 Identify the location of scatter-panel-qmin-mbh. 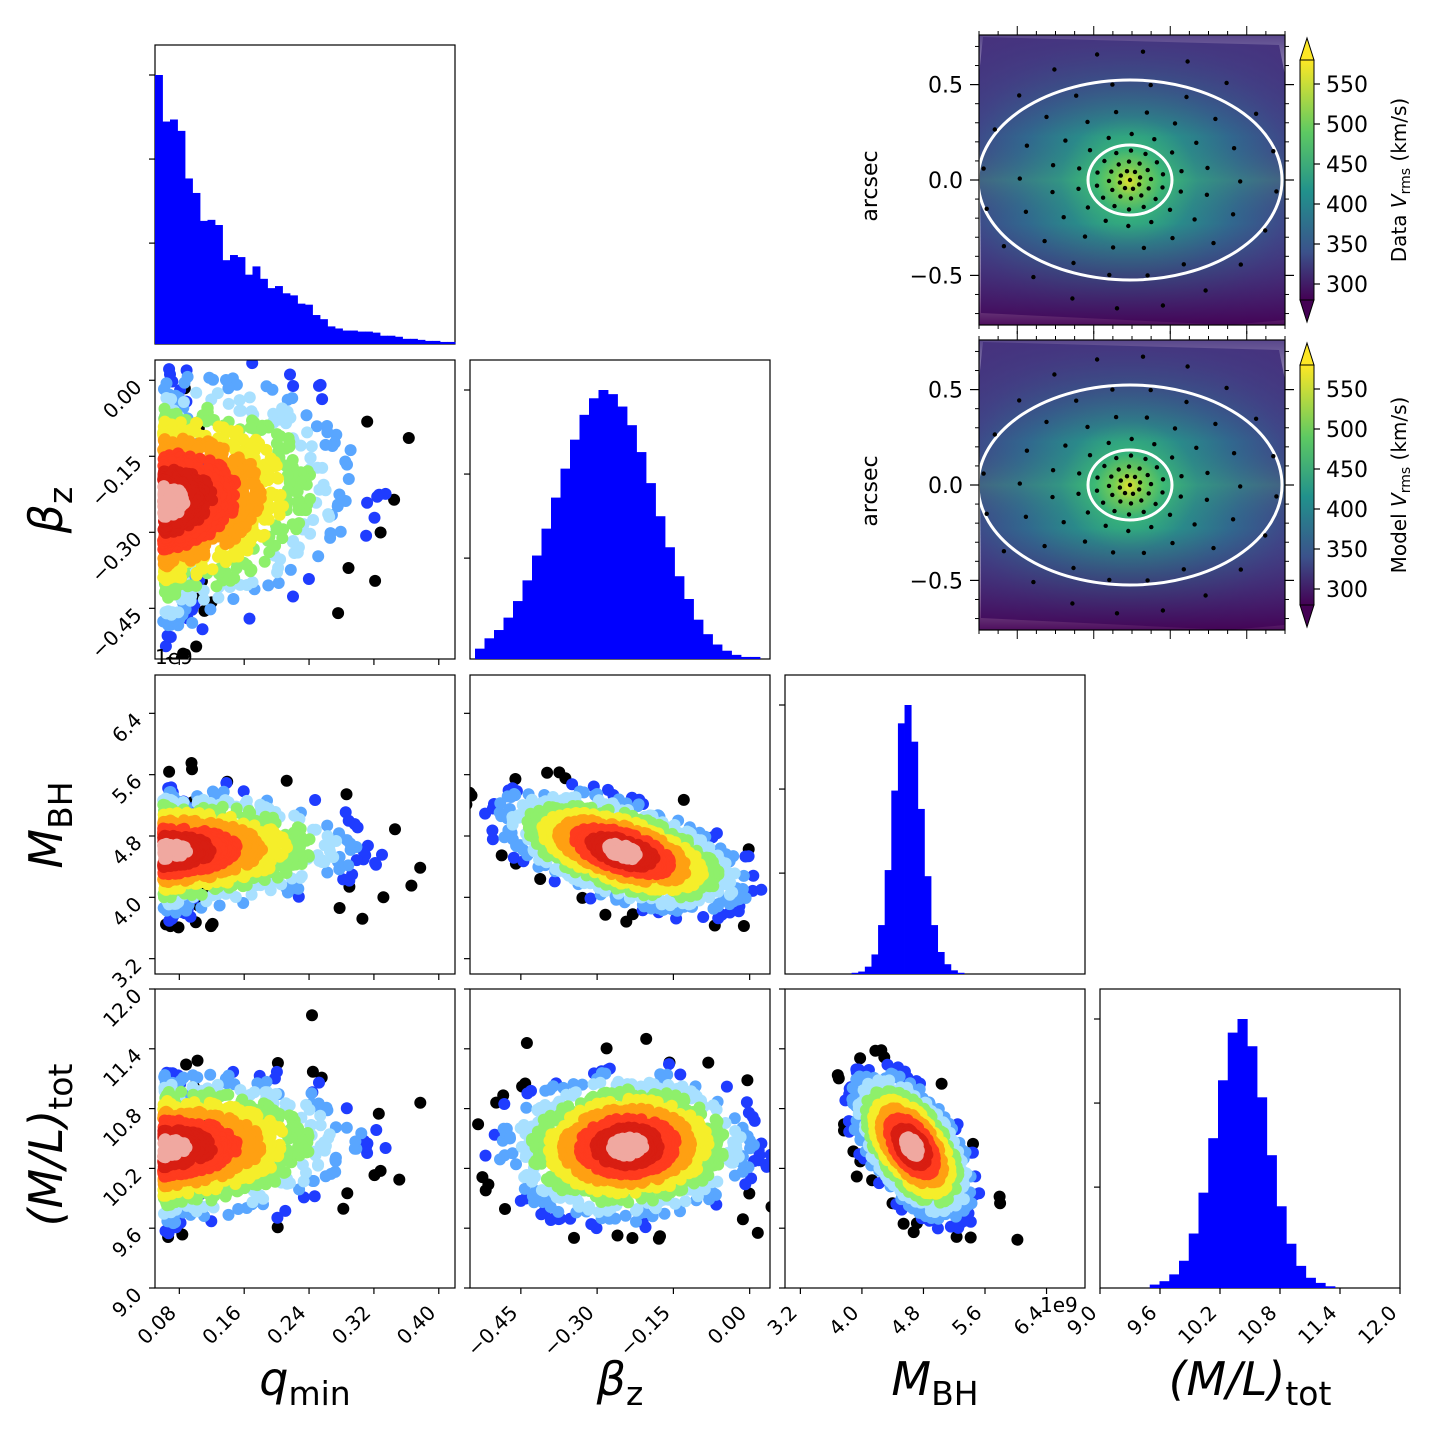
(305, 824).